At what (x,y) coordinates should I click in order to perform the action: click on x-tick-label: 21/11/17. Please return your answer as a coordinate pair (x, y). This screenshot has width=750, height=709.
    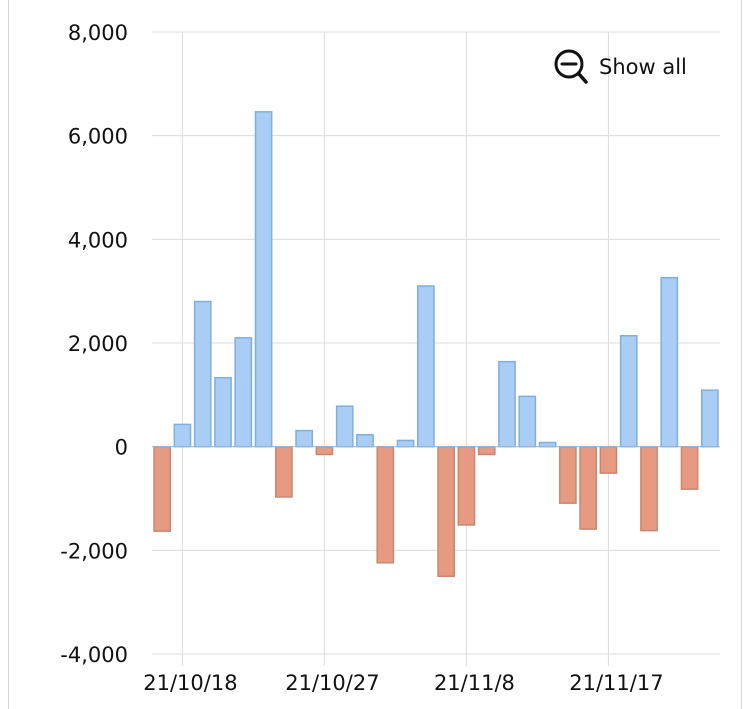
    Looking at the image, I should click on (616, 683).